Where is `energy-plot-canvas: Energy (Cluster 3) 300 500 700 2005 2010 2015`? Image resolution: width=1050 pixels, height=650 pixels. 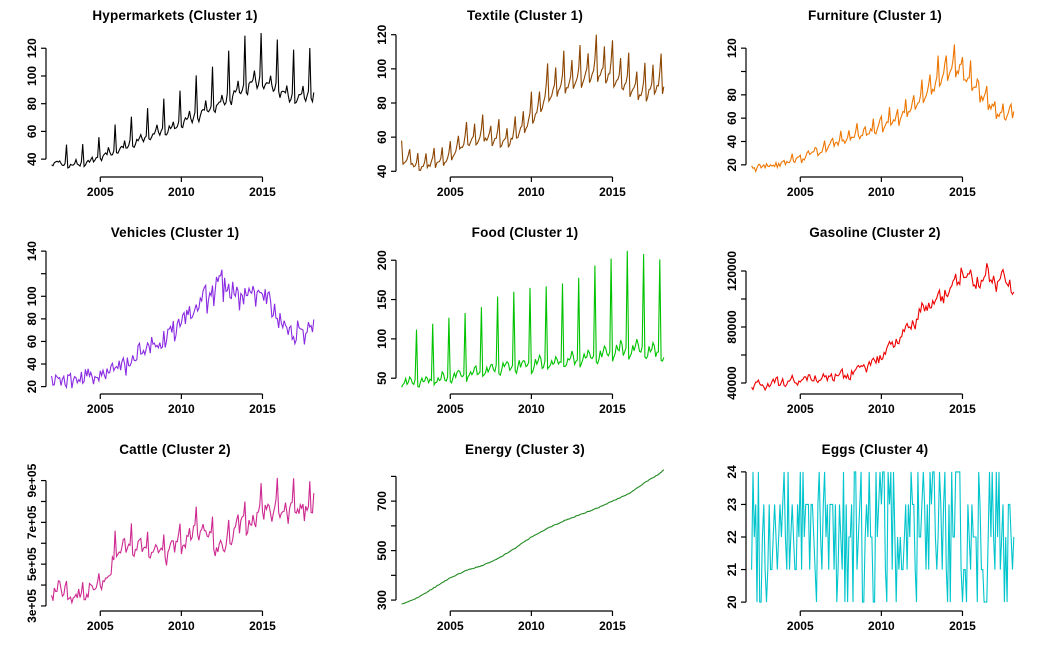
energy-plot-canvas: Energy (Cluster 3) 300 500 700 2005 2010 2015 is located at coordinates (520, 537).